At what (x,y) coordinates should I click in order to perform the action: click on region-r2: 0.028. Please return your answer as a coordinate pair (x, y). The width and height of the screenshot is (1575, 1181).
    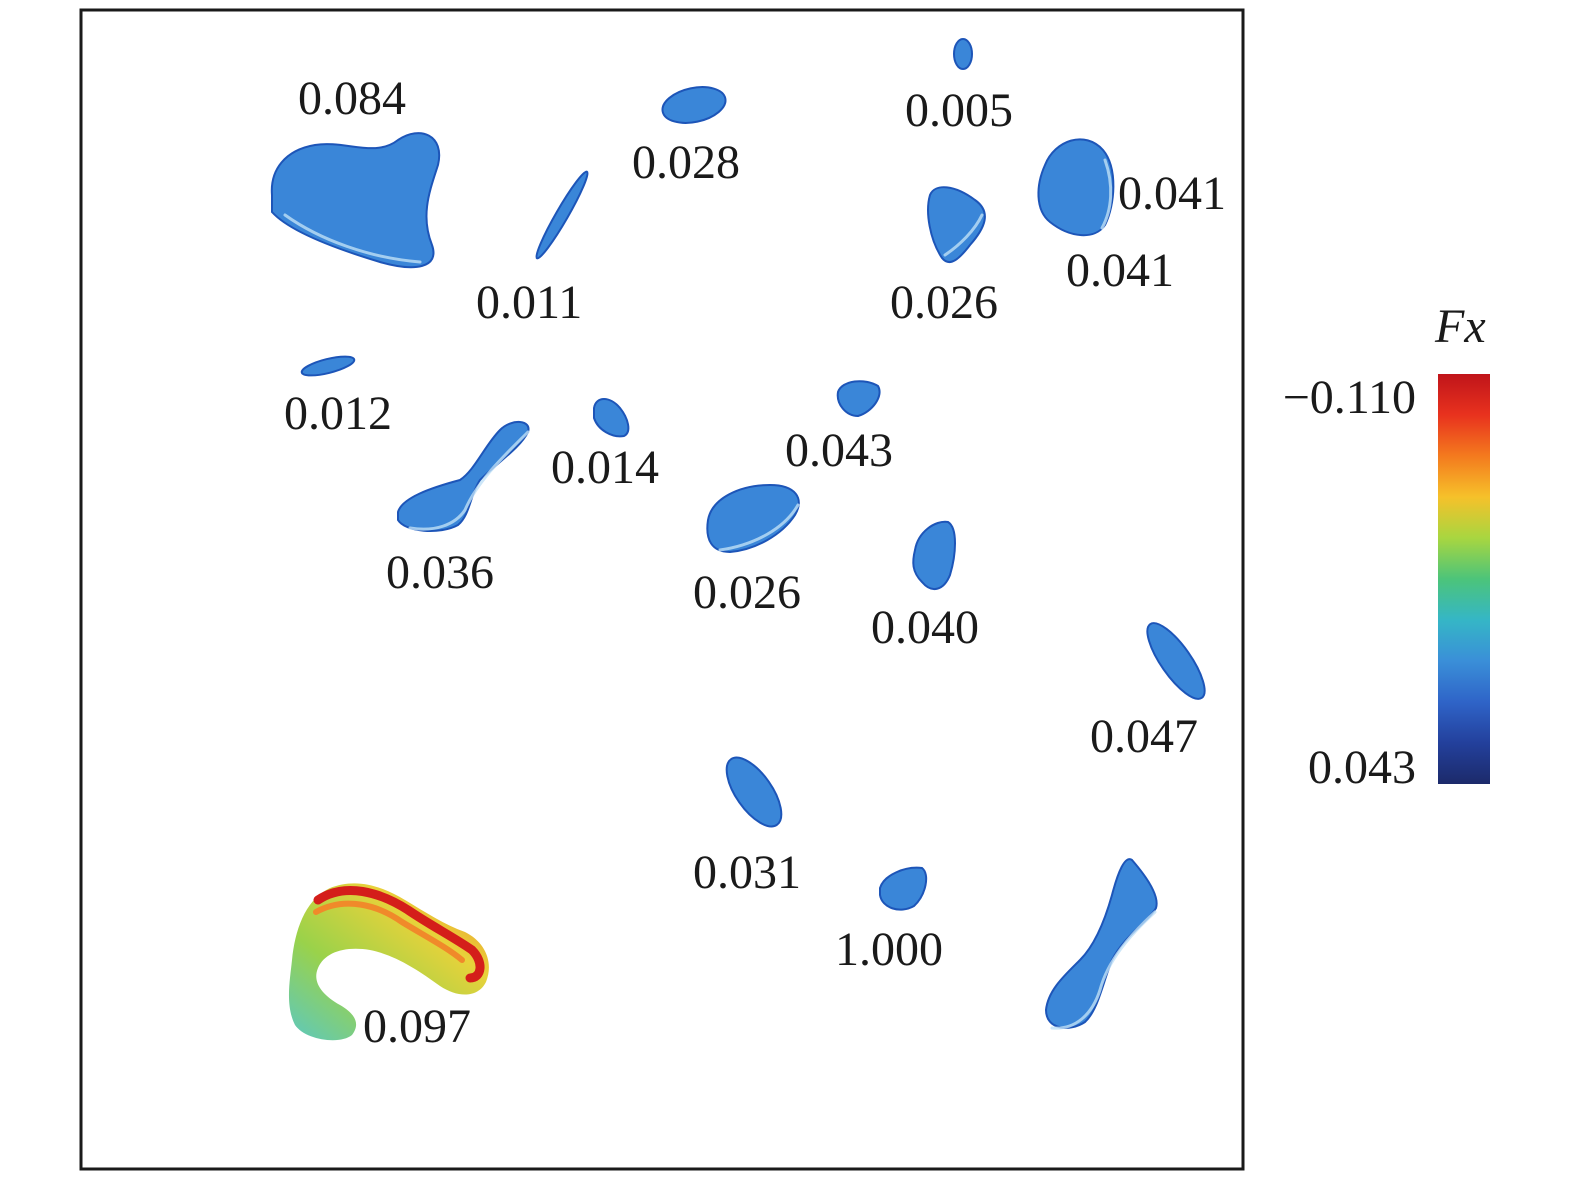
    Looking at the image, I should click on (686, 137).